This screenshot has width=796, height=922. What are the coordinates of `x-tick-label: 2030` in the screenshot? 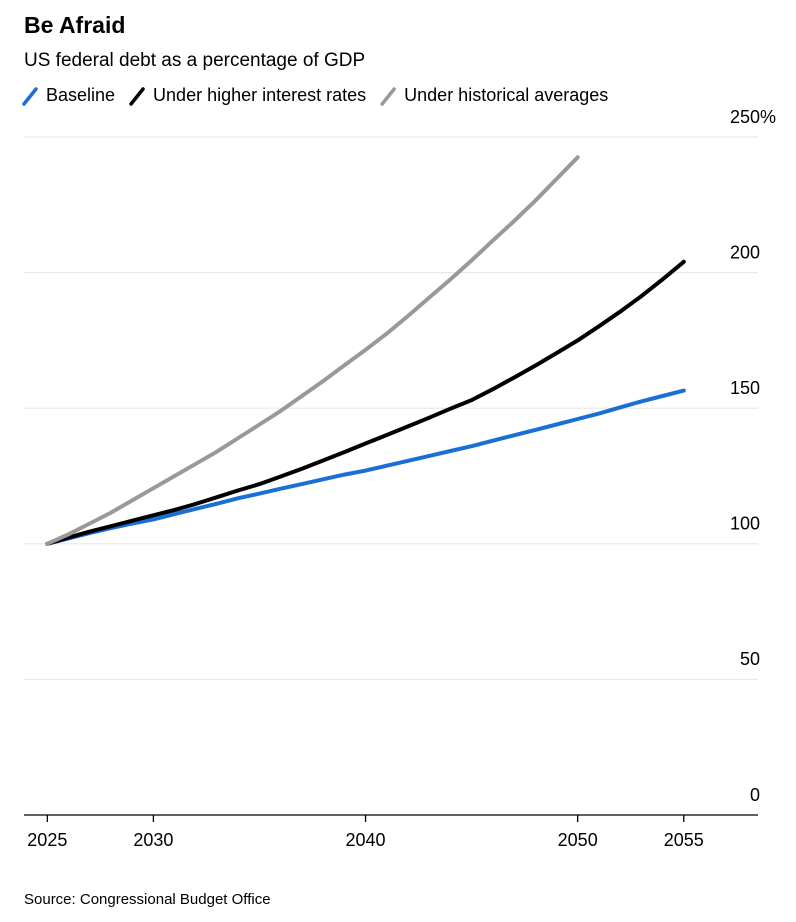 It's located at (153, 840).